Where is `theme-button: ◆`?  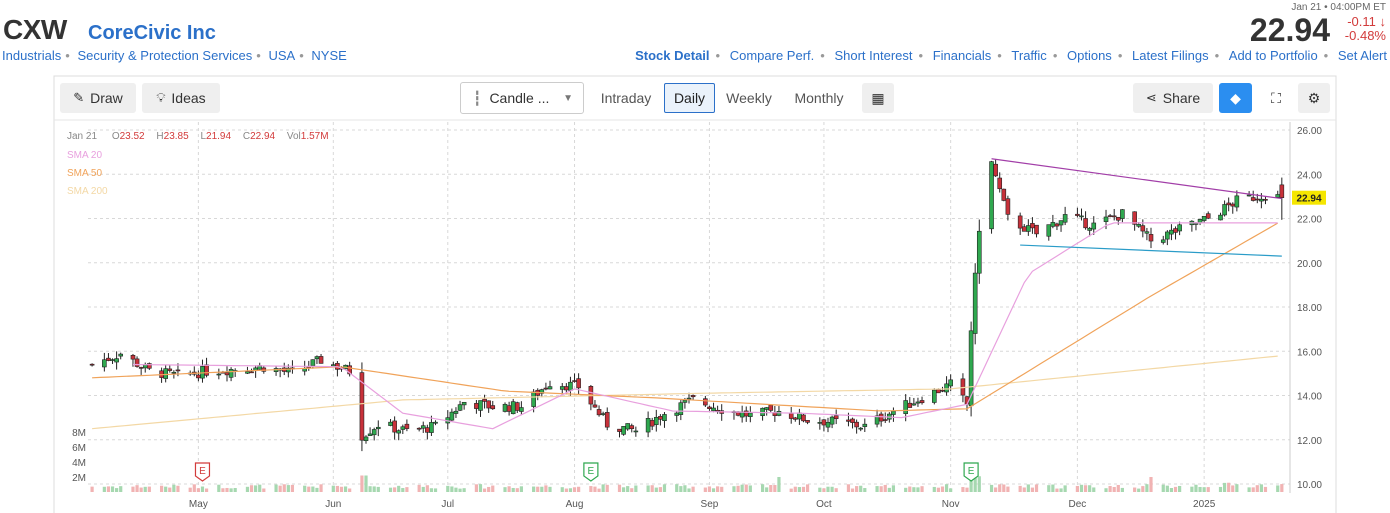 theme-button: ◆ is located at coordinates (1235, 98).